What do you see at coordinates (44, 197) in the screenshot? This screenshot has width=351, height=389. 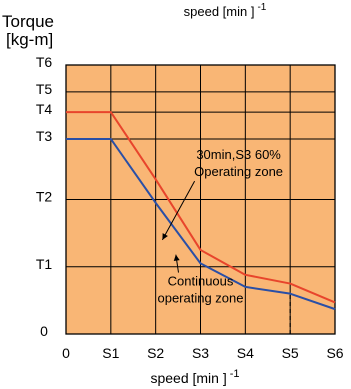 I see `y-tick-label-T2: T2` at bounding box center [44, 197].